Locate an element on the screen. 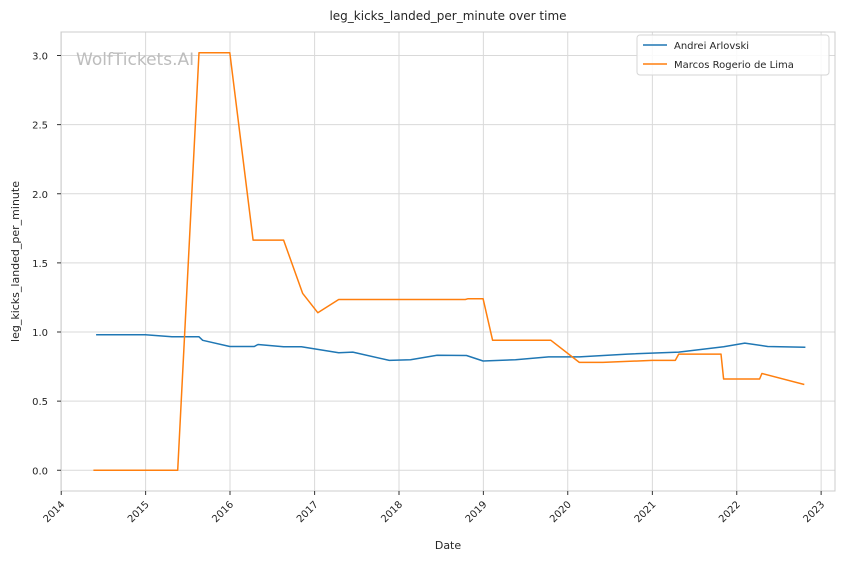 The height and width of the screenshot is (561, 844). y-axis-ticks: 0.0 0.5 1.0 1.5 2.0 2.5 3.0 is located at coordinates (46, 264).